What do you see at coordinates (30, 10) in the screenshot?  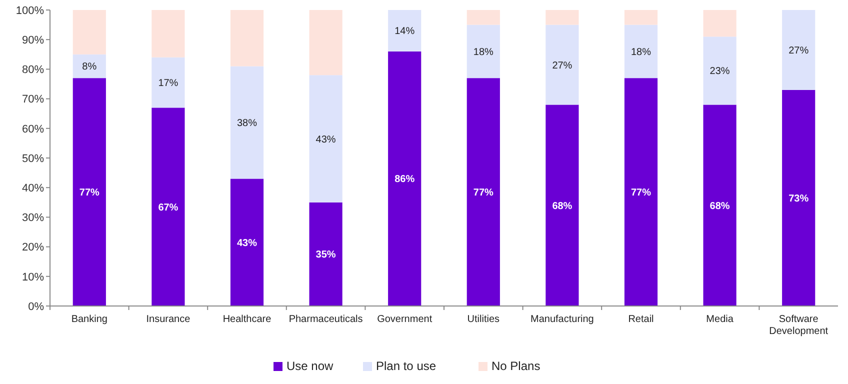 I see `y-tick-label: 100%` at bounding box center [30, 10].